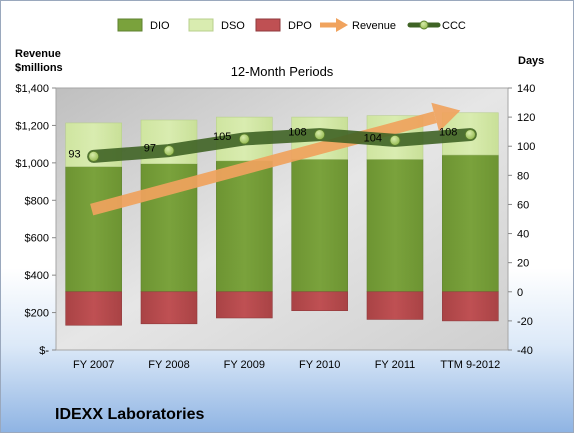  What do you see at coordinates (342, 25) in the screenshot?
I see `legend-swatch-revenue-head` at bounding box center [342, 25].